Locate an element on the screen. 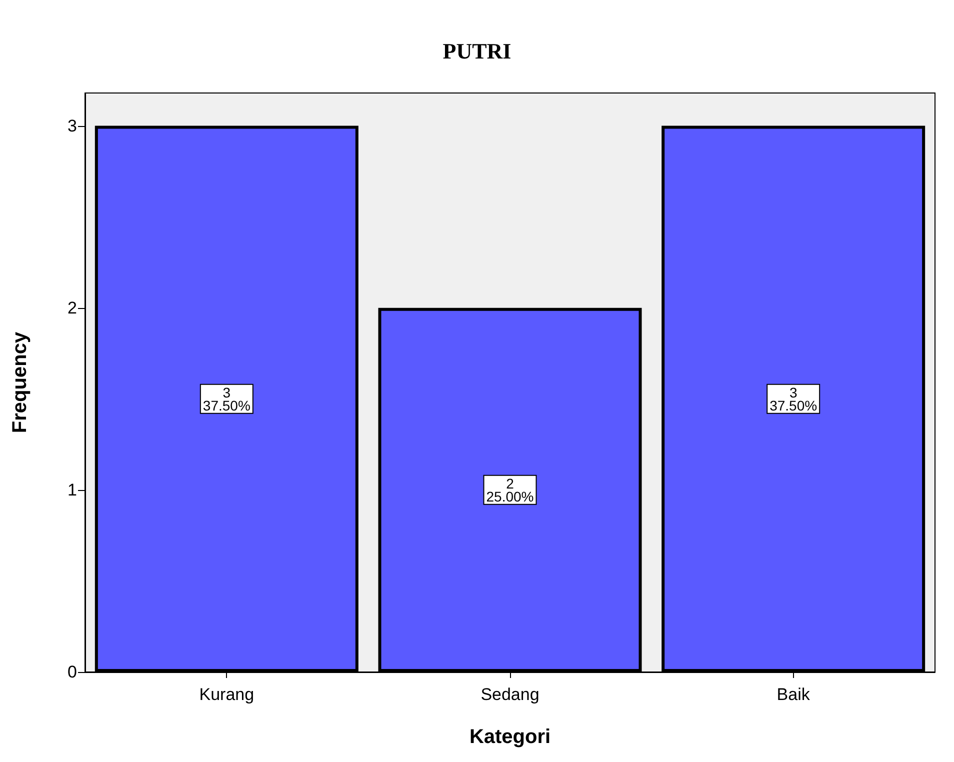 The height and width of the screenshot is (762, 954). y-tick-label: 1 is located at coordinates (72, 490).